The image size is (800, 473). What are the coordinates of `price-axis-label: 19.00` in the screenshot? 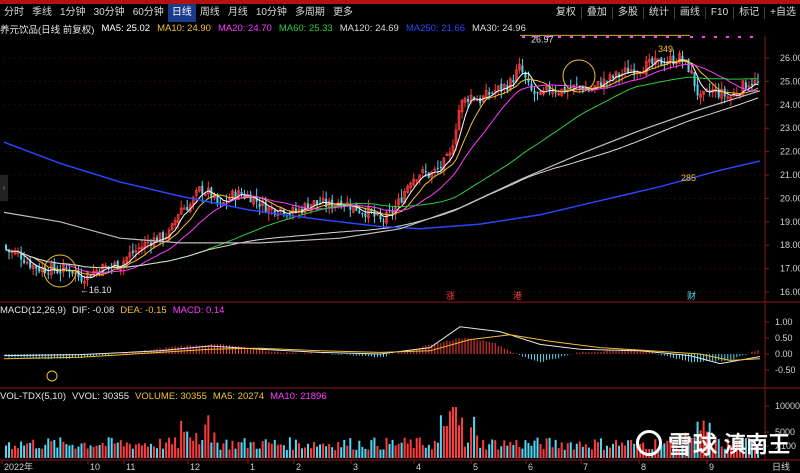 It's located at (790, 222).